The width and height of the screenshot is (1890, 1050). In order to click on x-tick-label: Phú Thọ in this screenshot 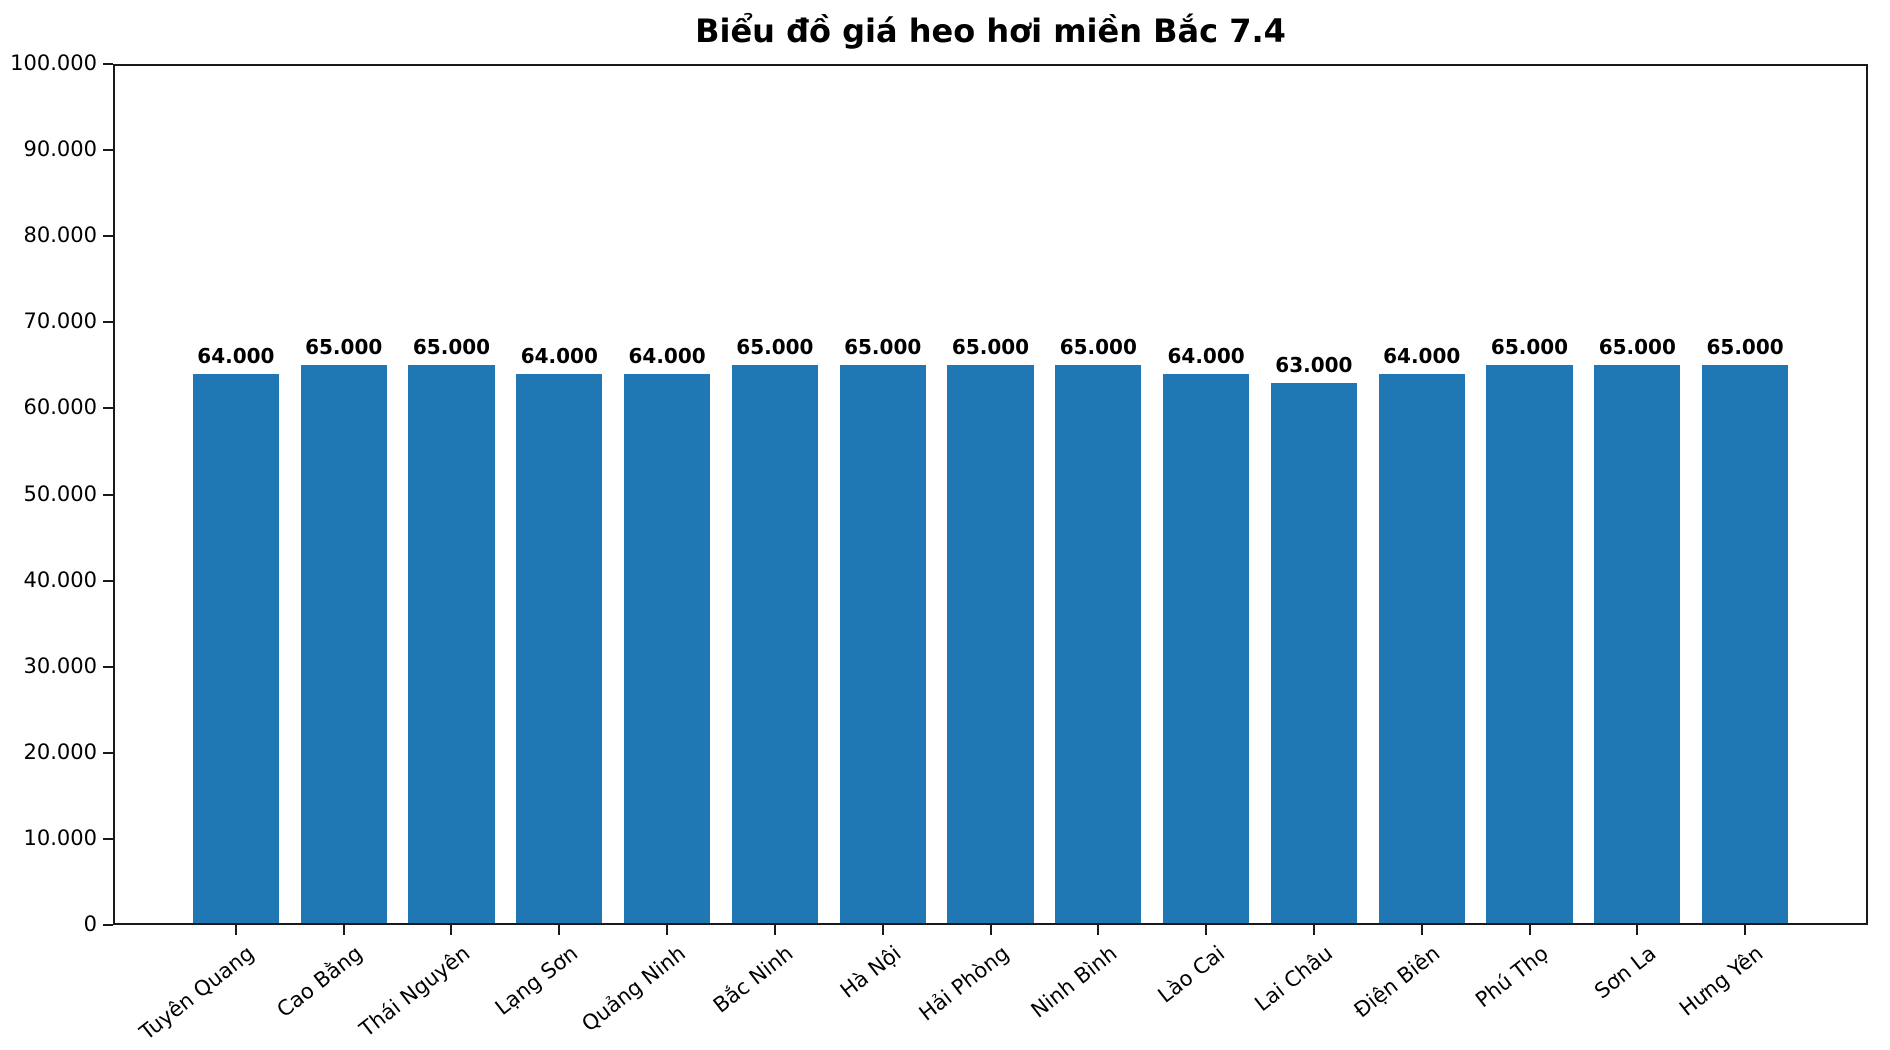, I will do `click(1511, 977)`.